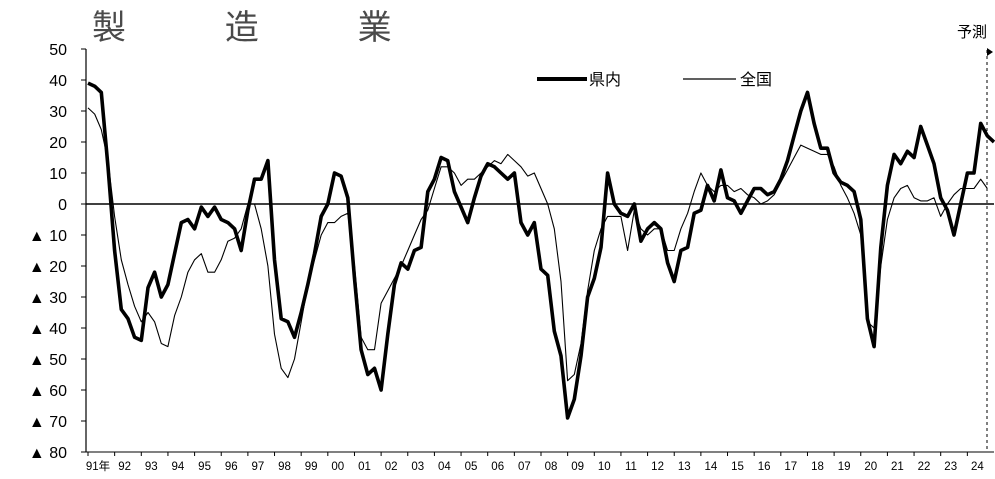 The width and height of the screenshot is (995, 479). Describe the element at coordinates (364, 467) in the screenshot. I see `x-tick-label: 01` at that location.